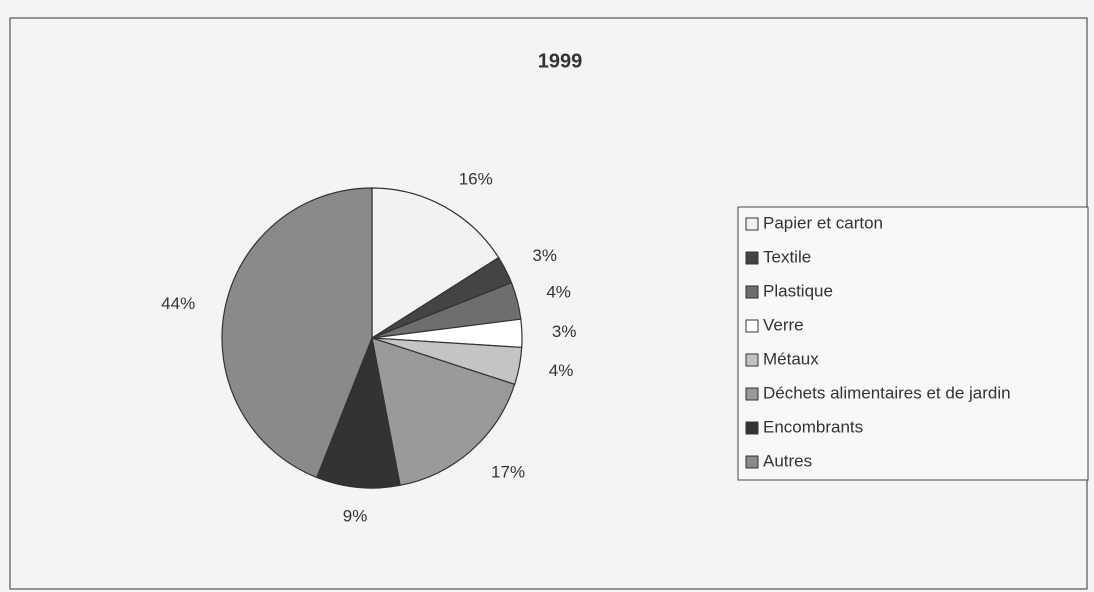  Describe the element at coordinates (887, 392) in the screenshot. I see `legend-label: Déchets alimentaires et de jardin` at that location.